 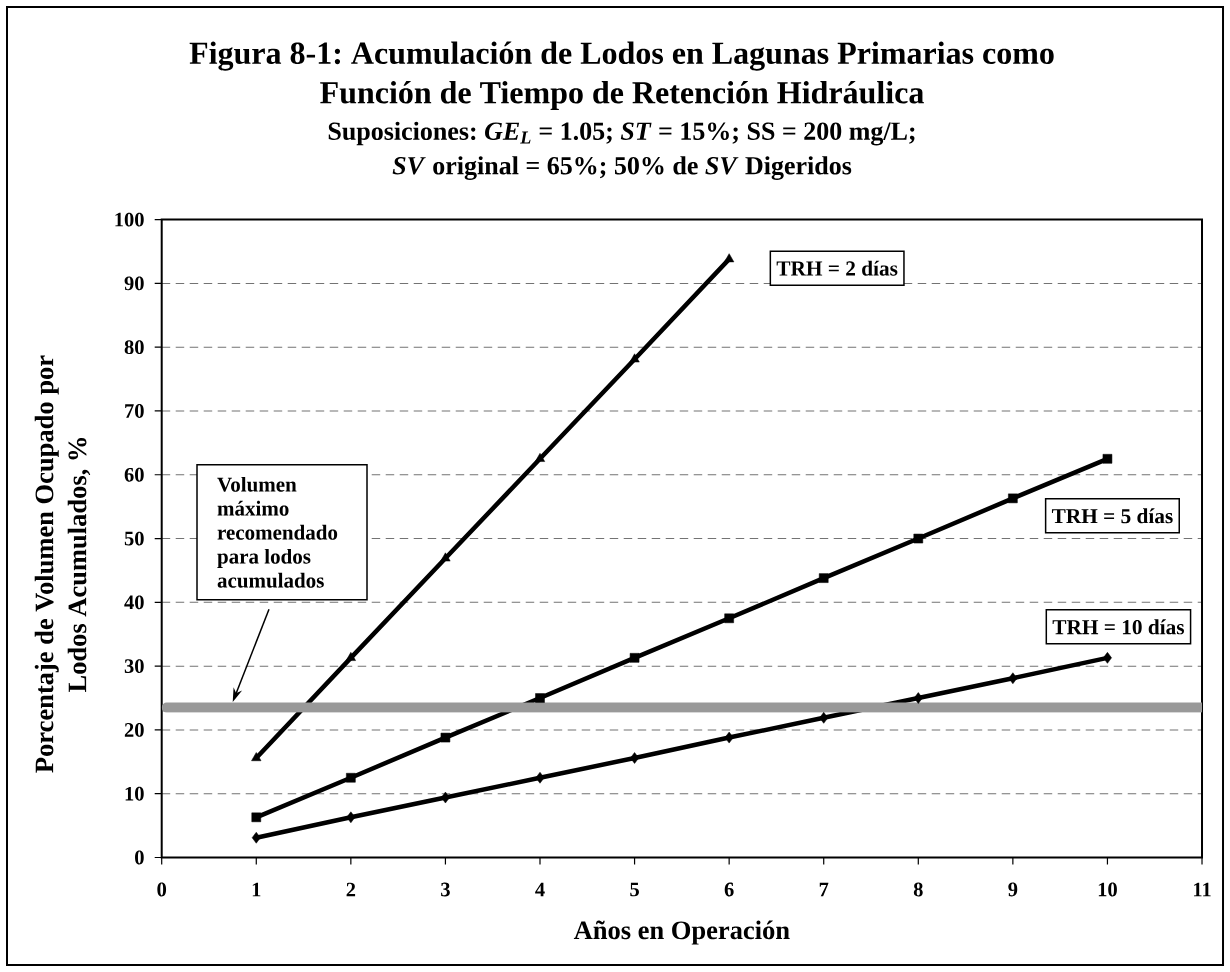 What do you see at coordinates (134, 283) in the screenshot?
I see `y-tick-label: 90` at bounding box center [134, 283].